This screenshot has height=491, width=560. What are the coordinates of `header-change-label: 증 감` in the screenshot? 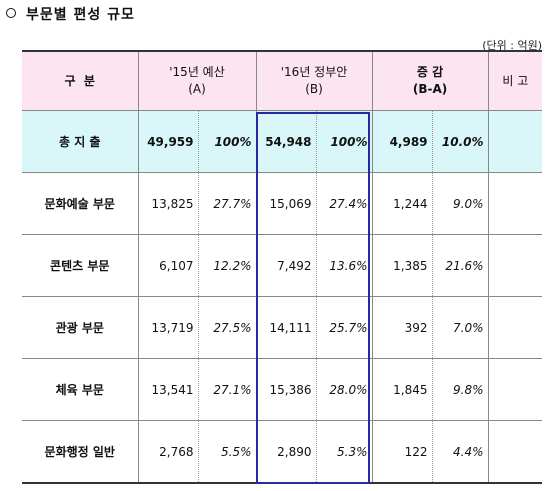 It's located at (430, 72).